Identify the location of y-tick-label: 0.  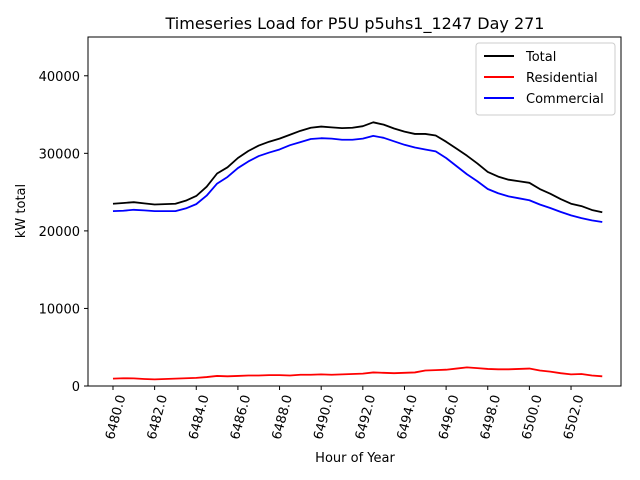
(76, 387).